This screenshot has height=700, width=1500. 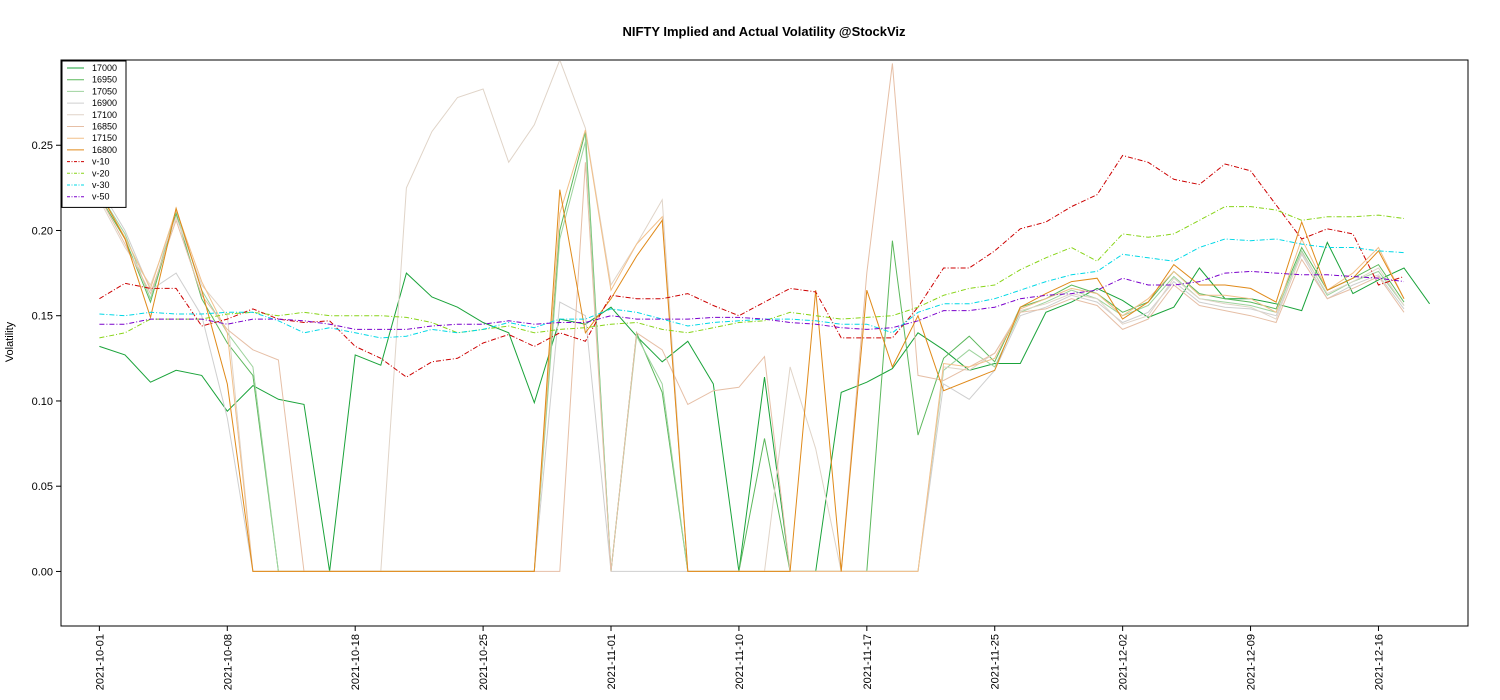 What do you see at coordinates (484, 662) in the screenshot?
I see `x-tick-label: 2021-10-25` at bounding box center [484, 662].